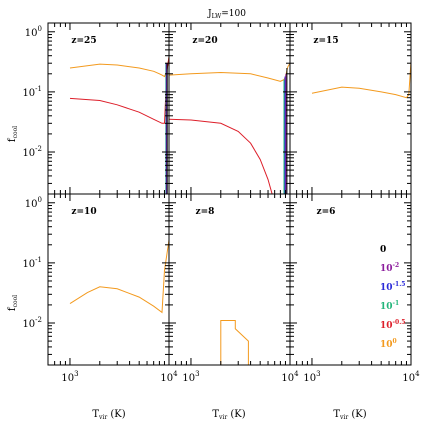 Image resolution: width=436 pixels, height=436 pixels. Describe the element at coordinates (350, 279) in the screenshot. I see `panel-frame` at that location.